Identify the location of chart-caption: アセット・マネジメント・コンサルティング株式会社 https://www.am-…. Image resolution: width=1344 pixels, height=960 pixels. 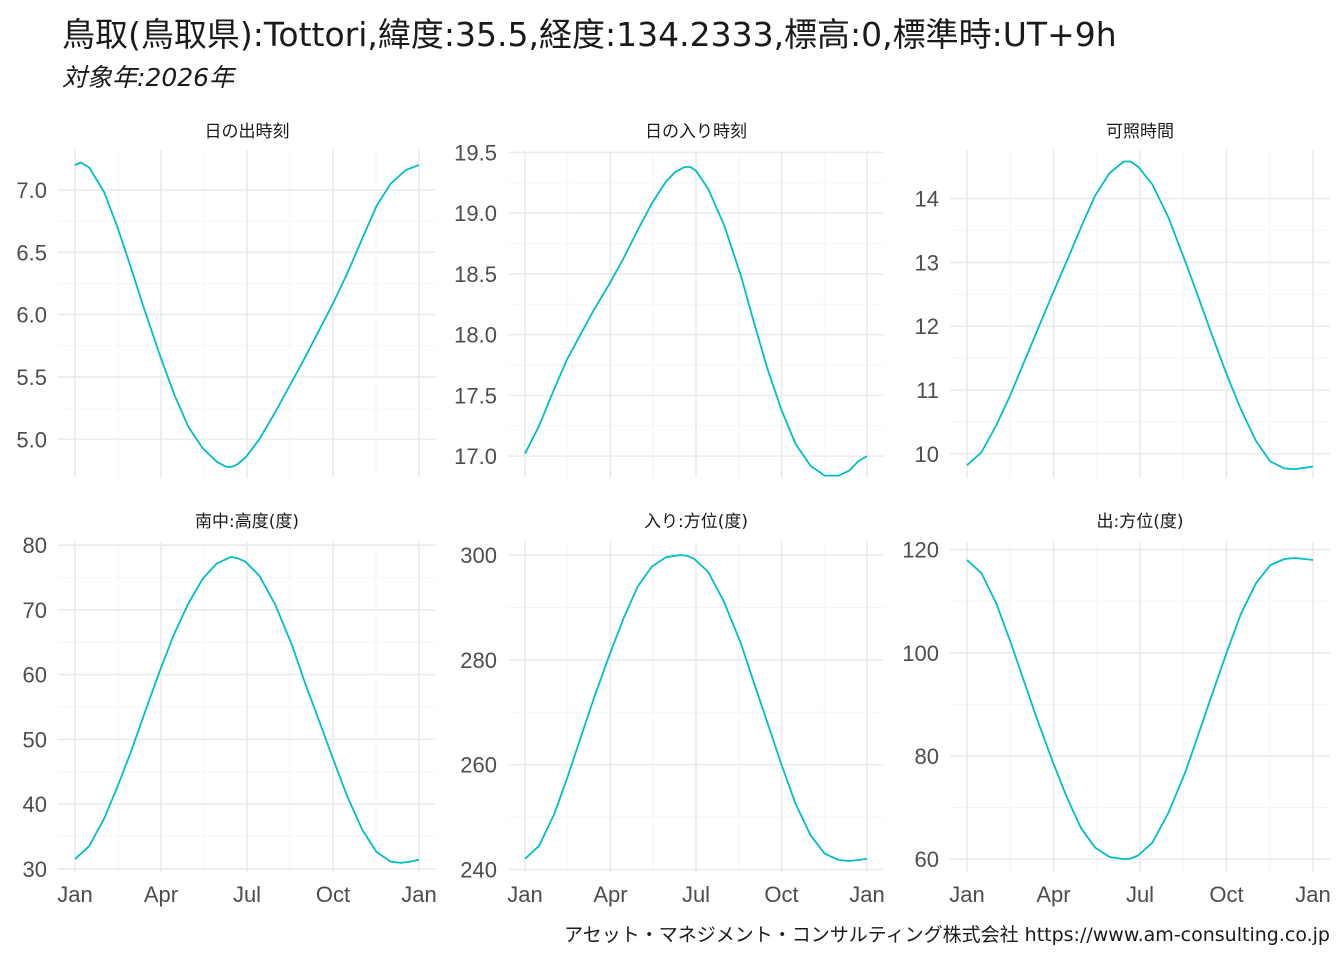
(947, 935).